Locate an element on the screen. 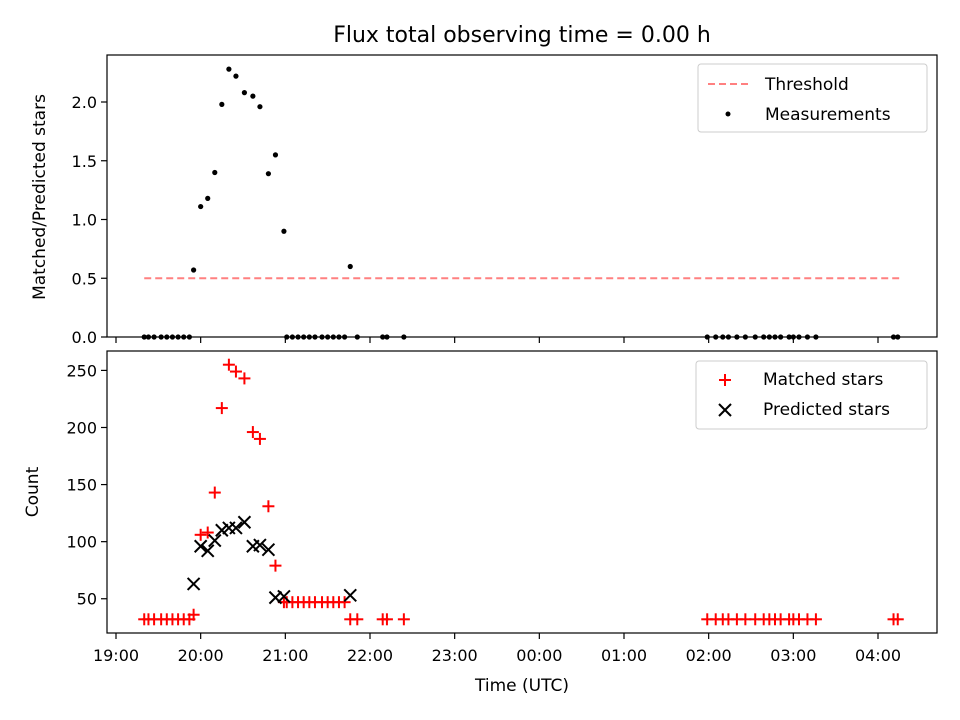 Image resolution: width=960 pixels, height=720 pixels. bottom-ytick-label: 150 is located at coordinates (81, 485).